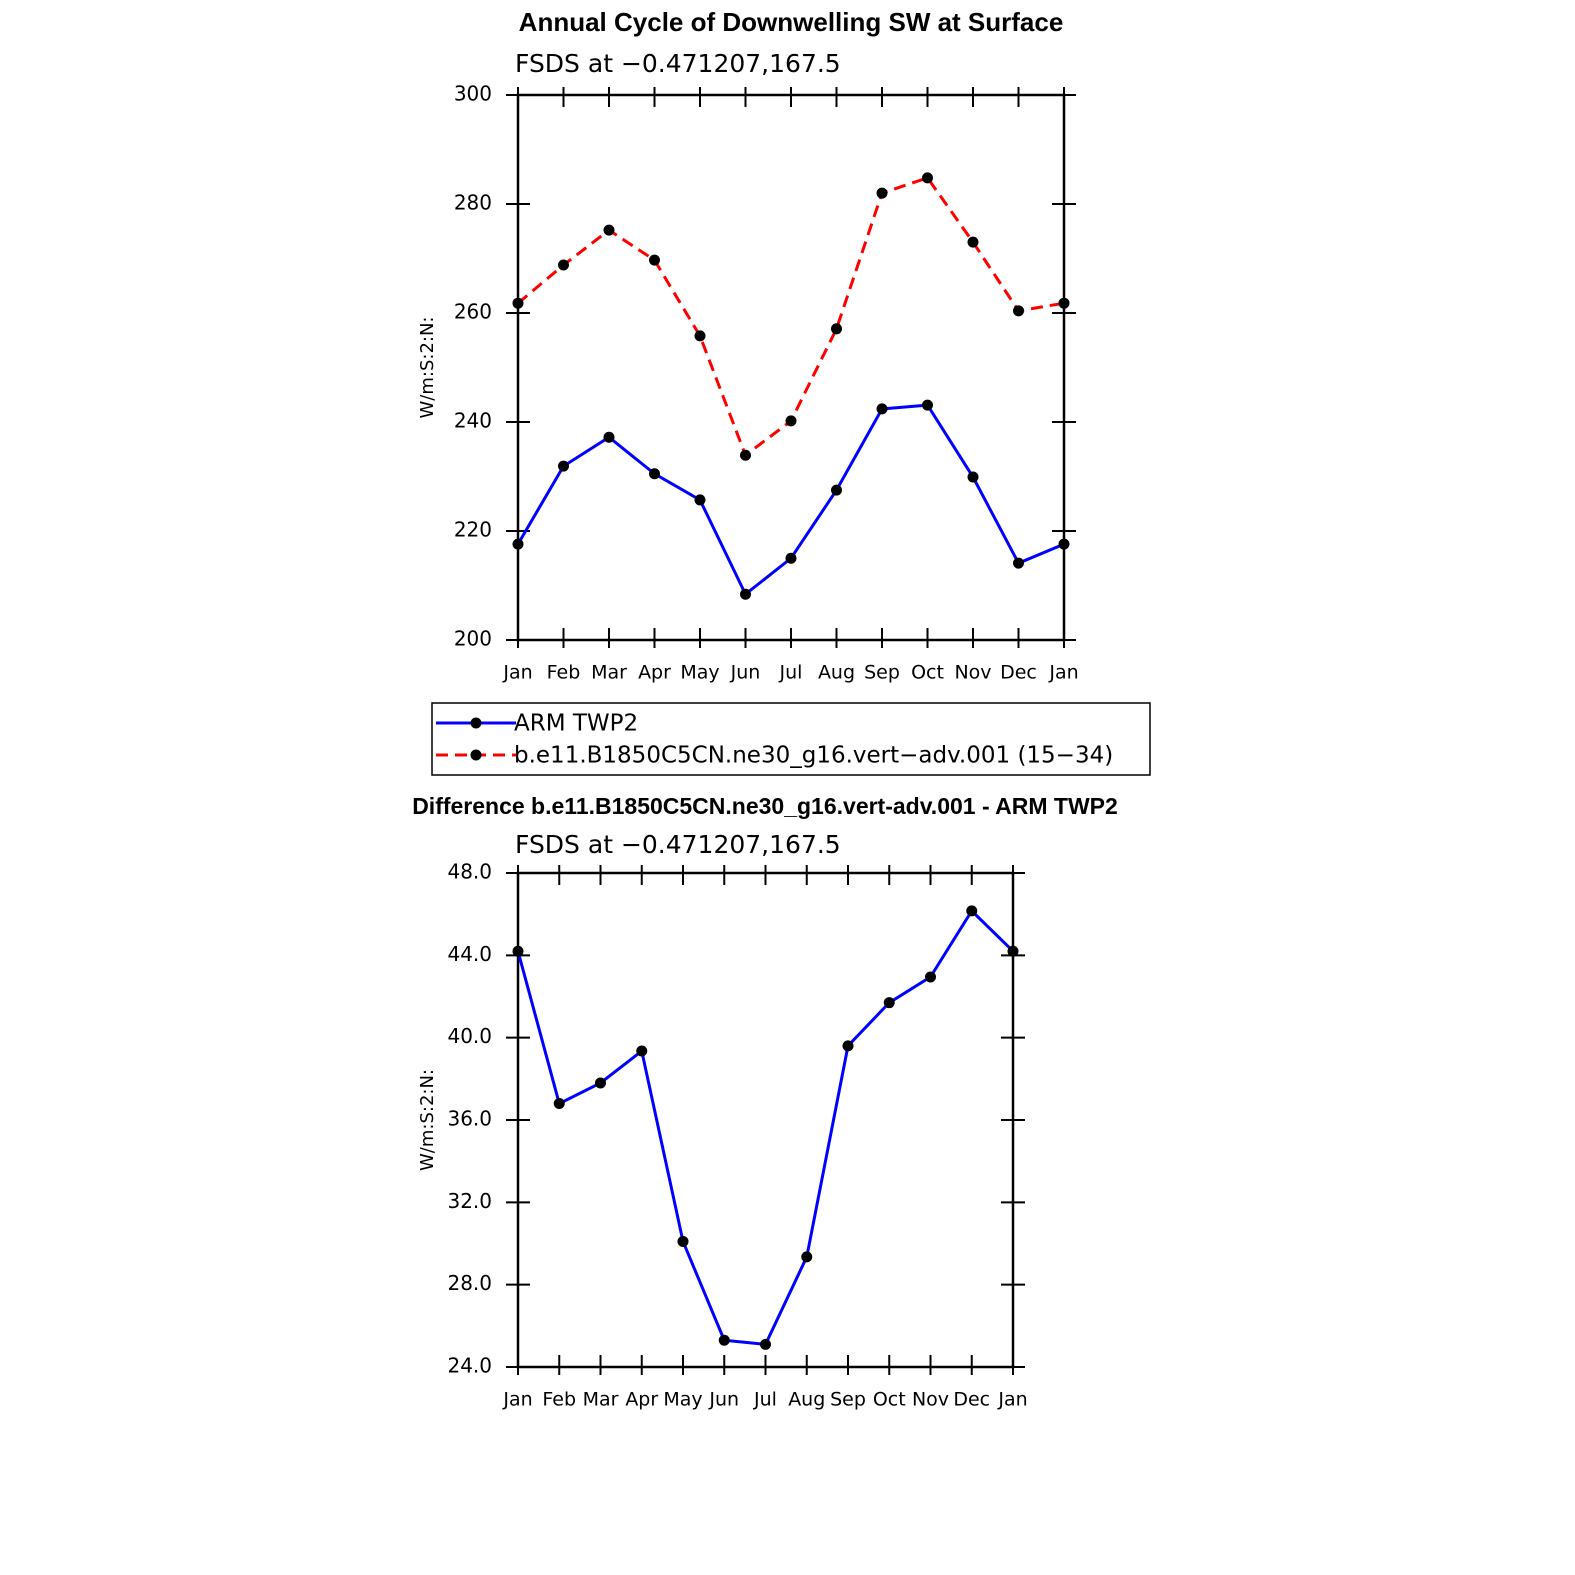  Describe the element at coordinates (469, 954) in the screenshot. I see `y-tick-label: 44.0` at that location.